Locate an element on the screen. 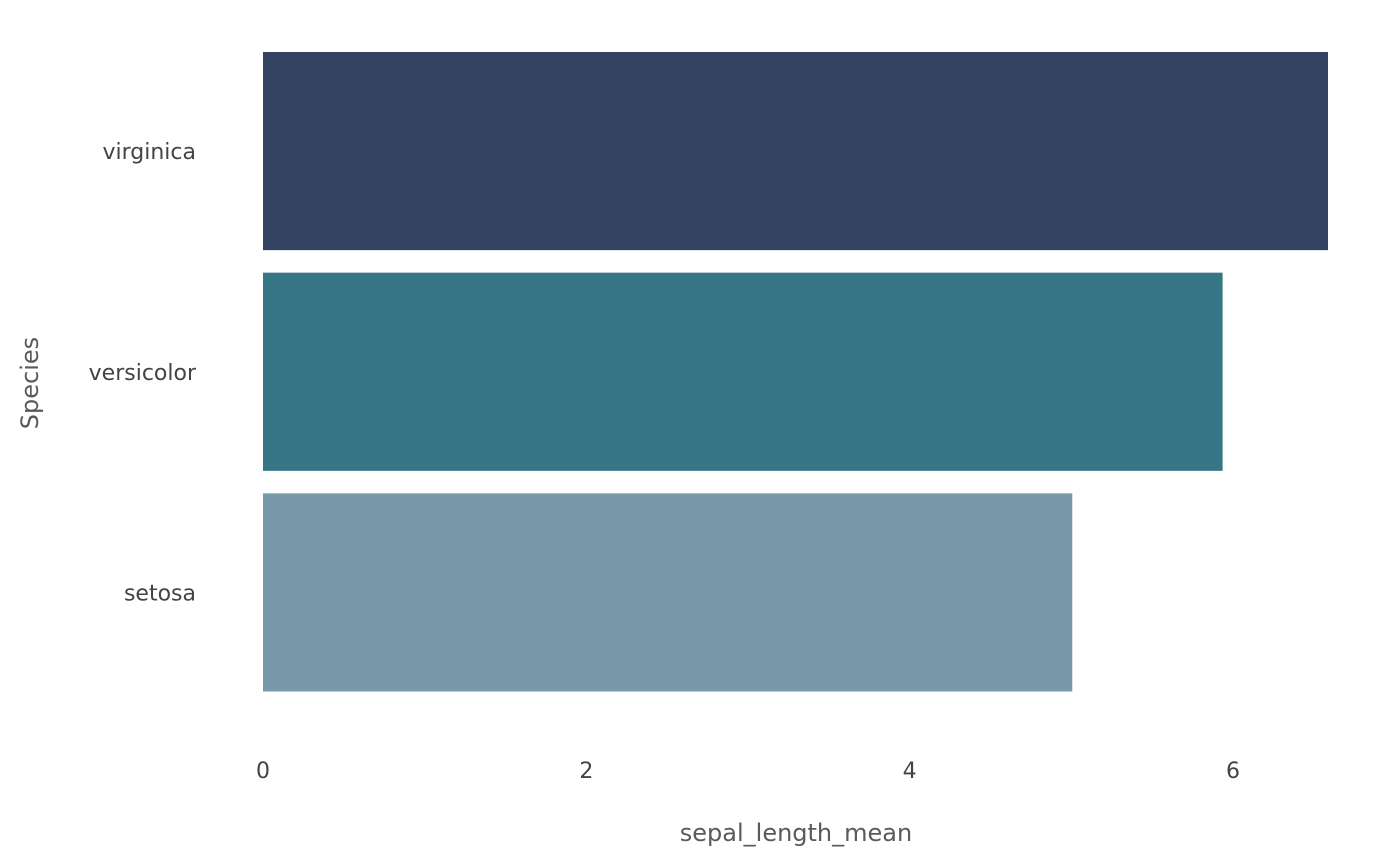  x-tick-label-0: 0 is located at coordinates (263, 771).